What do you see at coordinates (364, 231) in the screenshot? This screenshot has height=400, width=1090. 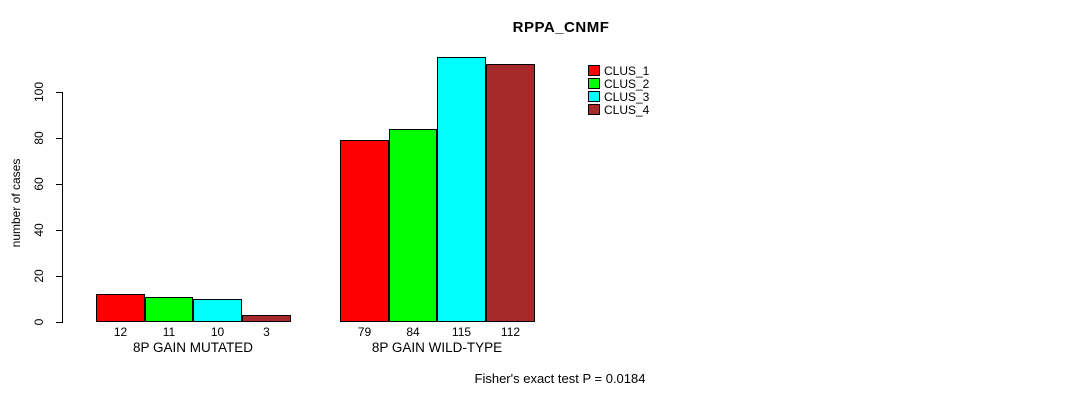 I see `bar-clus-1-8p-gain-wild-type` at bounding box center [364, 231].